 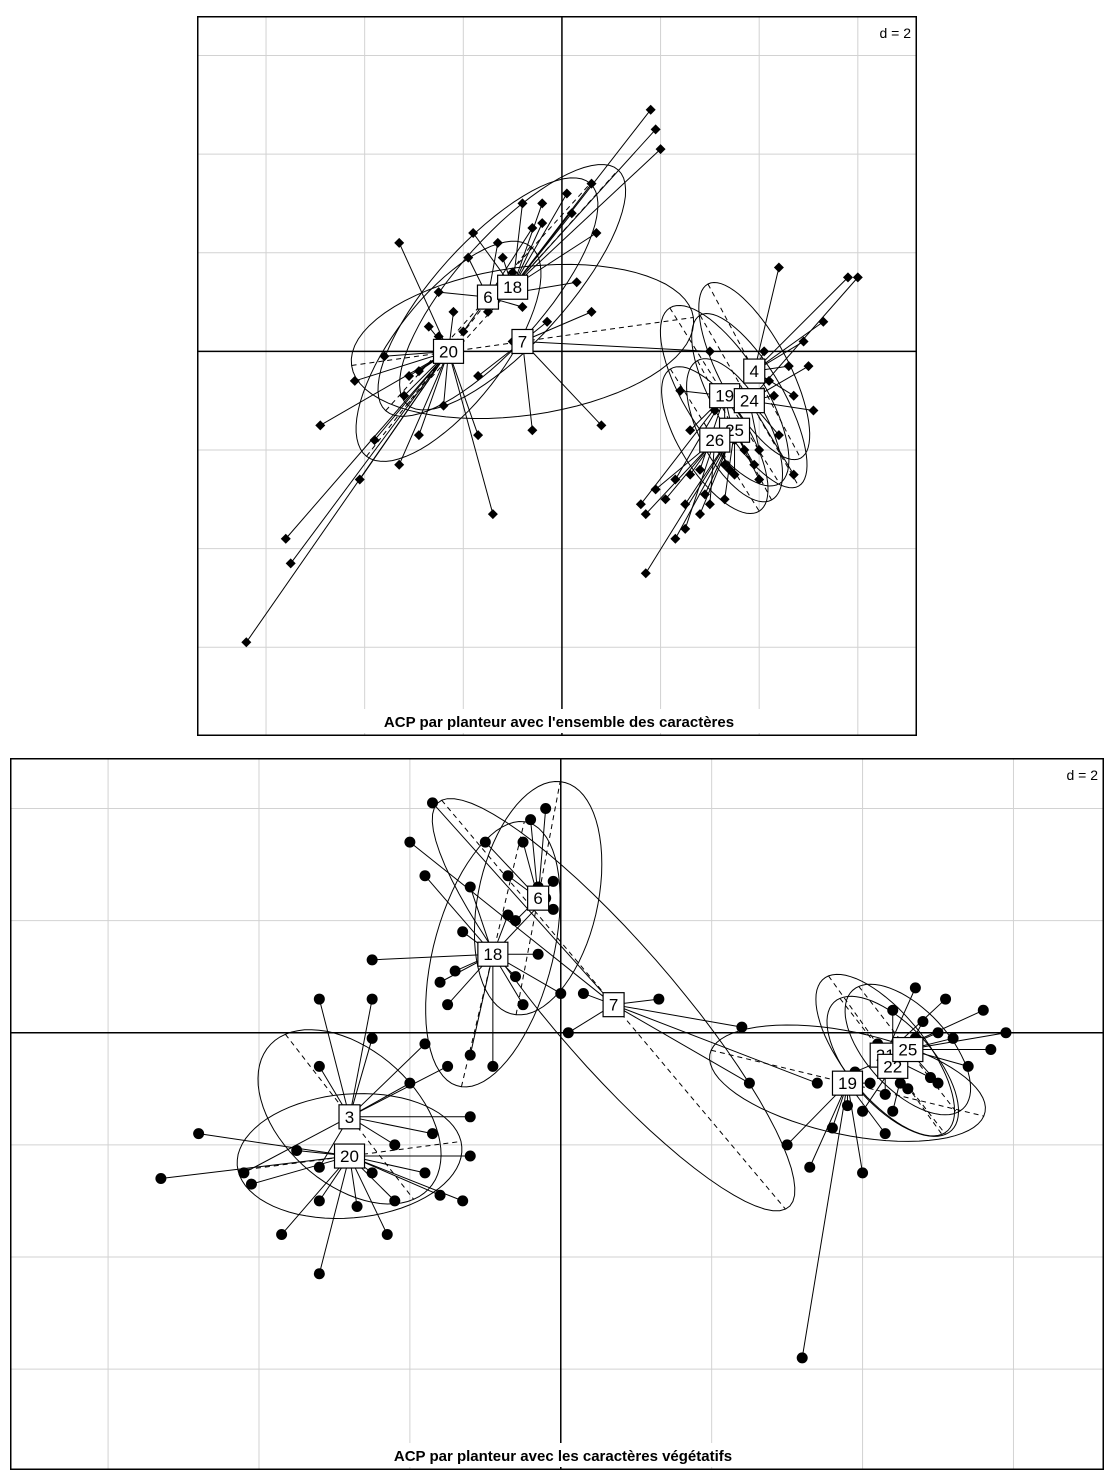 I want to click on centroid-label-18: 18, so click(x=513, y=287).